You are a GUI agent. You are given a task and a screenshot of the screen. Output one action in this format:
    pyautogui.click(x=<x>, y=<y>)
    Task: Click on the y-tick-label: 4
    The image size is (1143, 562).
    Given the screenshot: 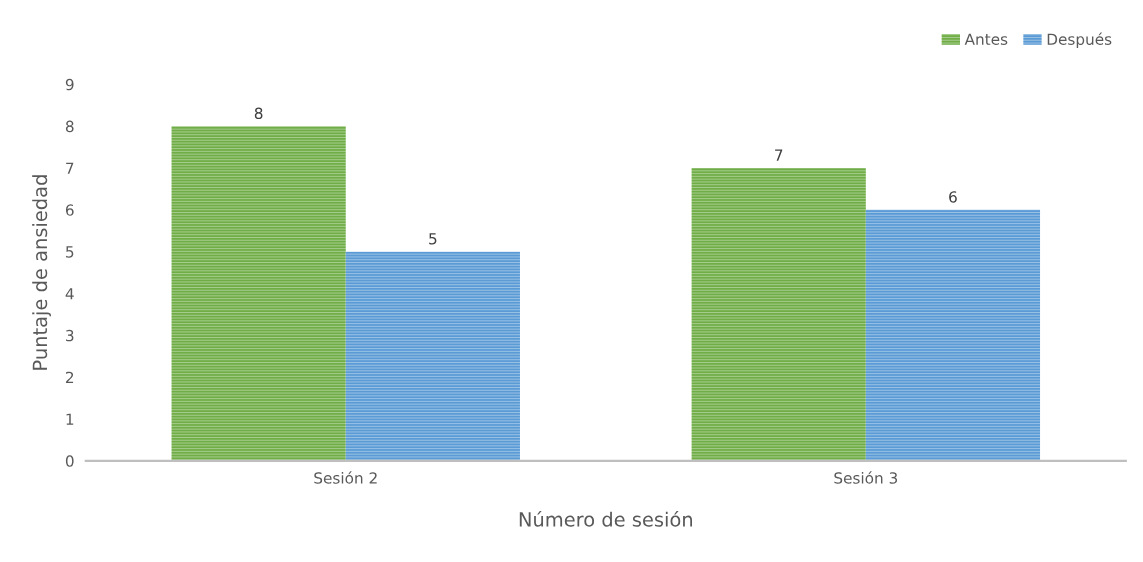 What is the action you would take?
    pyautogui.click(x=69, y=294)
    